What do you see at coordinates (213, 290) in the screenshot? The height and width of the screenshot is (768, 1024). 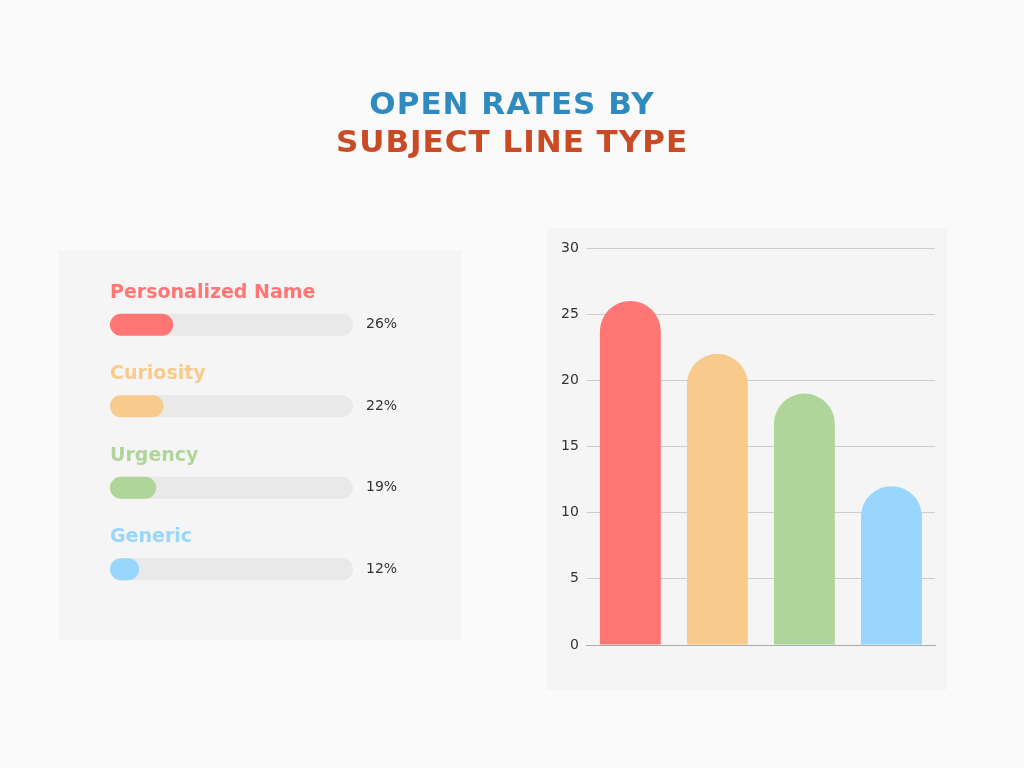 I see `y-tick-label: Personalized Name` at bounding box center [213, 290].